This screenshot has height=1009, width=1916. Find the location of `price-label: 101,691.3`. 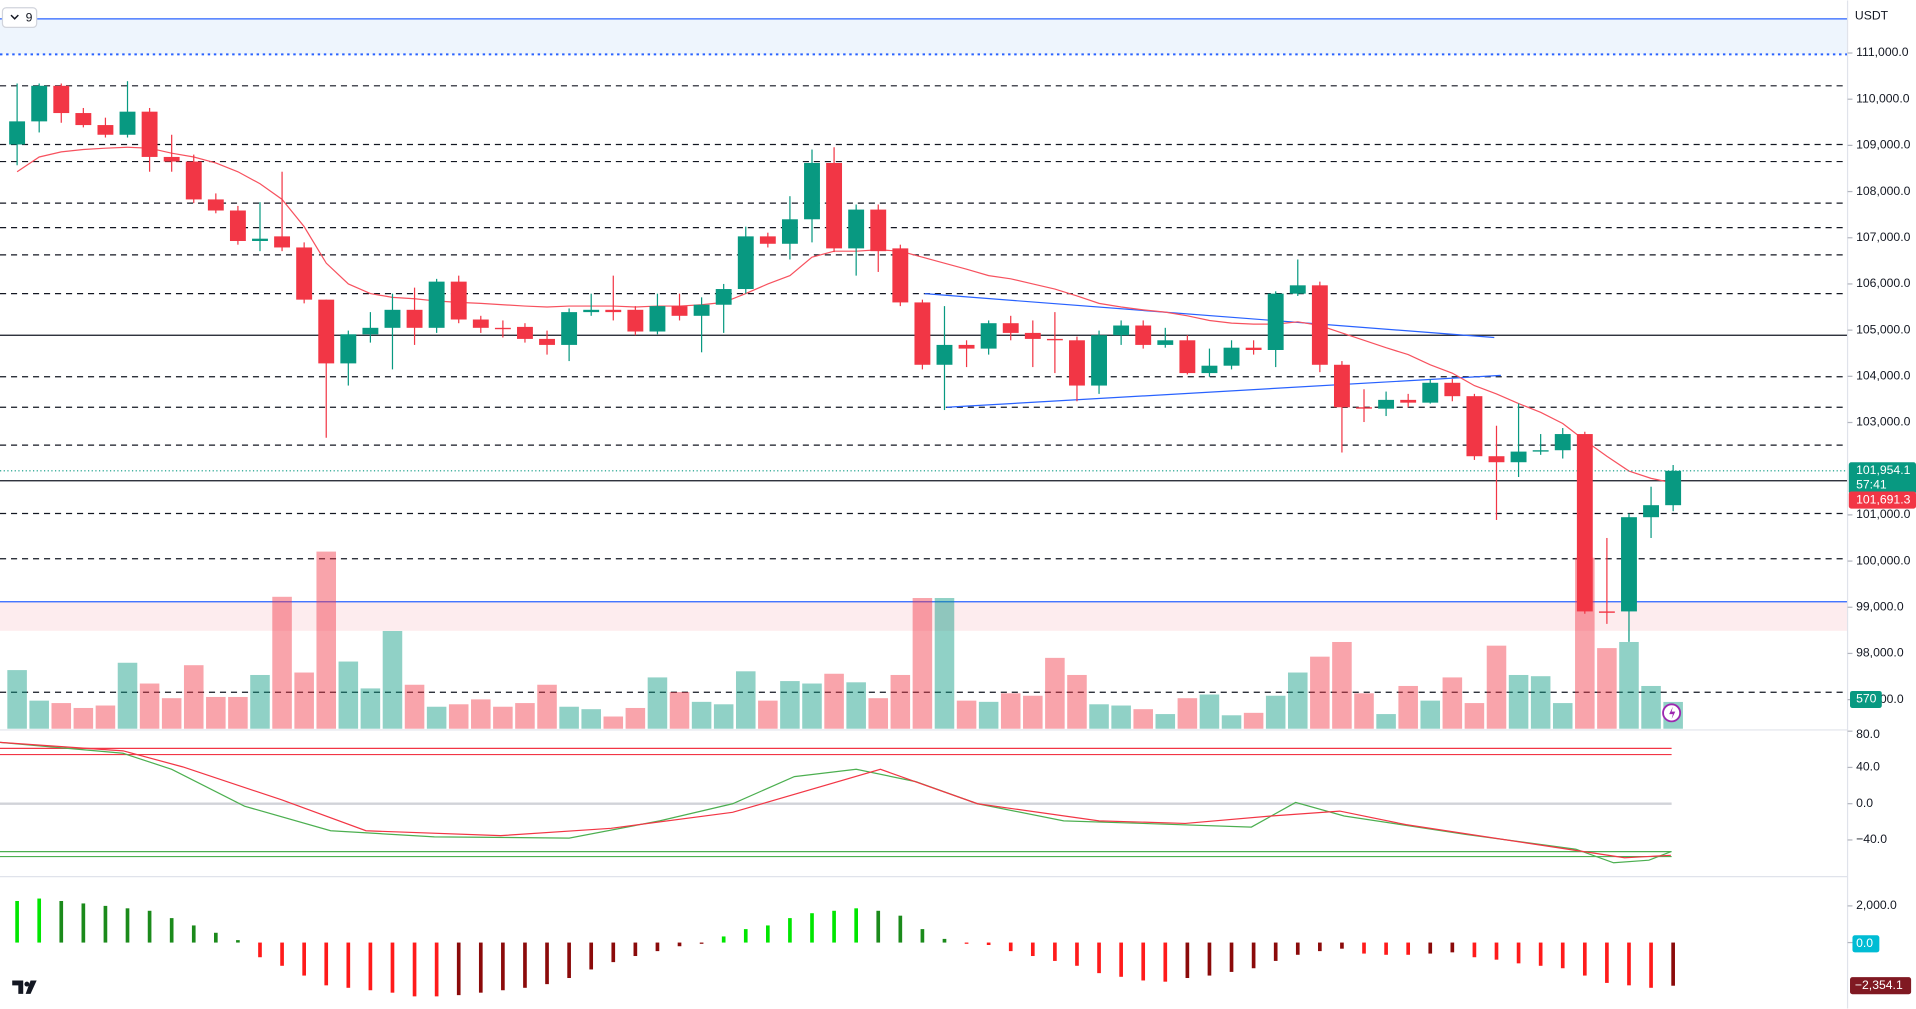

price-label: 101,691.3 is located at coordinates (1883, 499).